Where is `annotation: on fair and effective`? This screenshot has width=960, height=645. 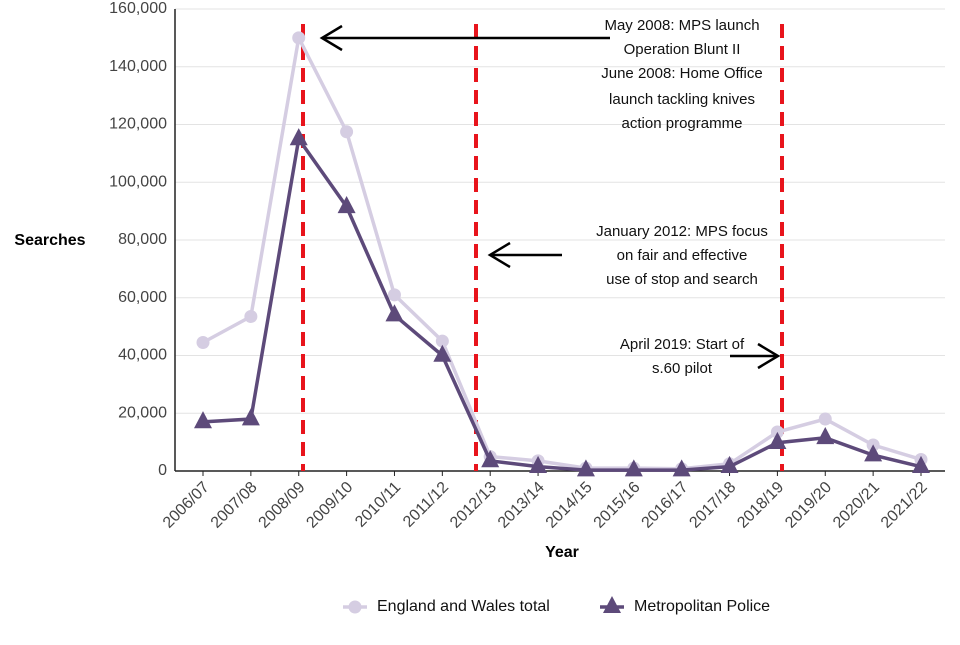
annotation: on fair and effective is located at coordinates (682, 255).